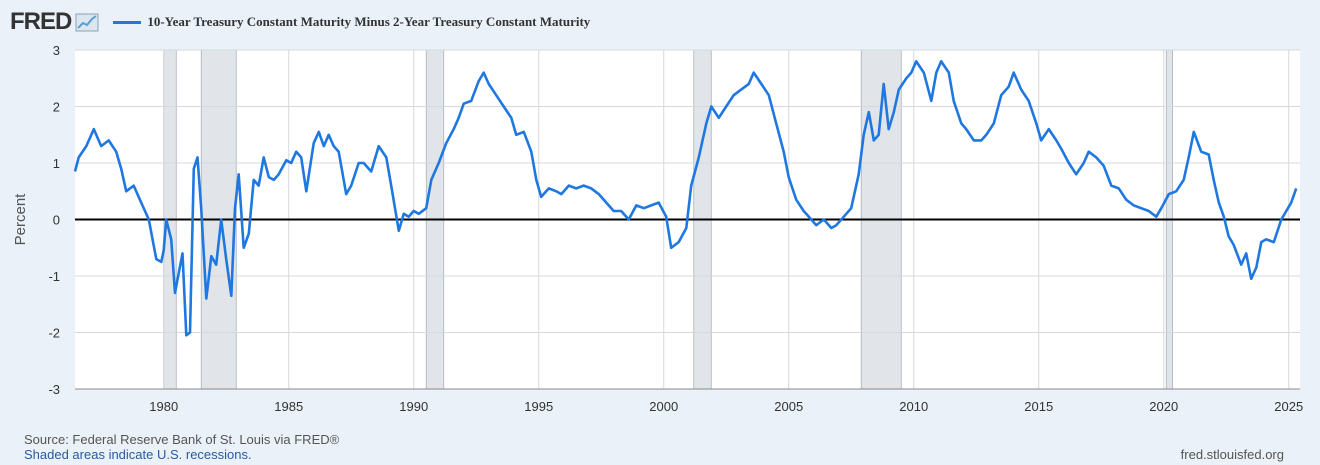  What do you see at coordinates (788, 406) in the screenshot?
I see `x-tick-label: 2005` at bounding box center [788, 406].